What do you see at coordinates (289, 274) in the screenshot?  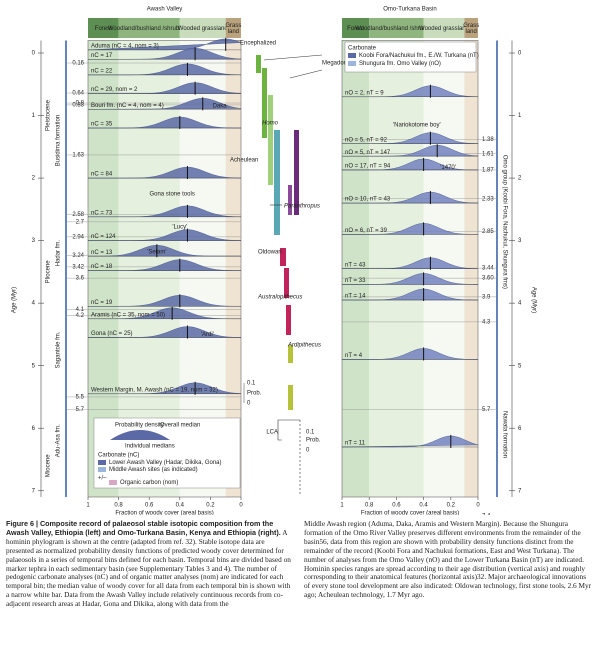 I see `phylogram` at bounding box center [289, 274].